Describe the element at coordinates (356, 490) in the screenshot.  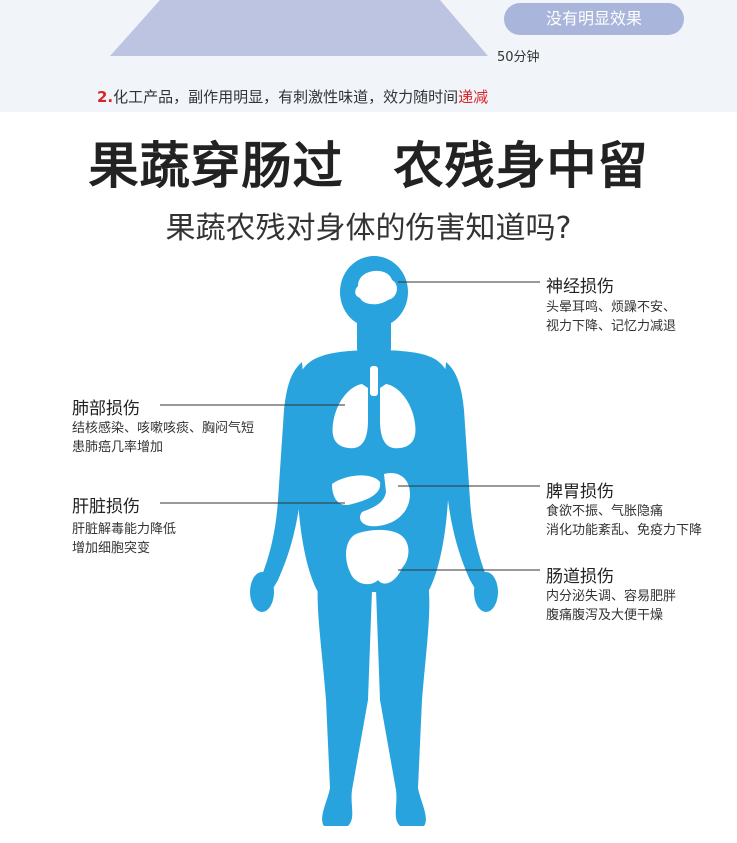
I see `liver-icon` at that location.